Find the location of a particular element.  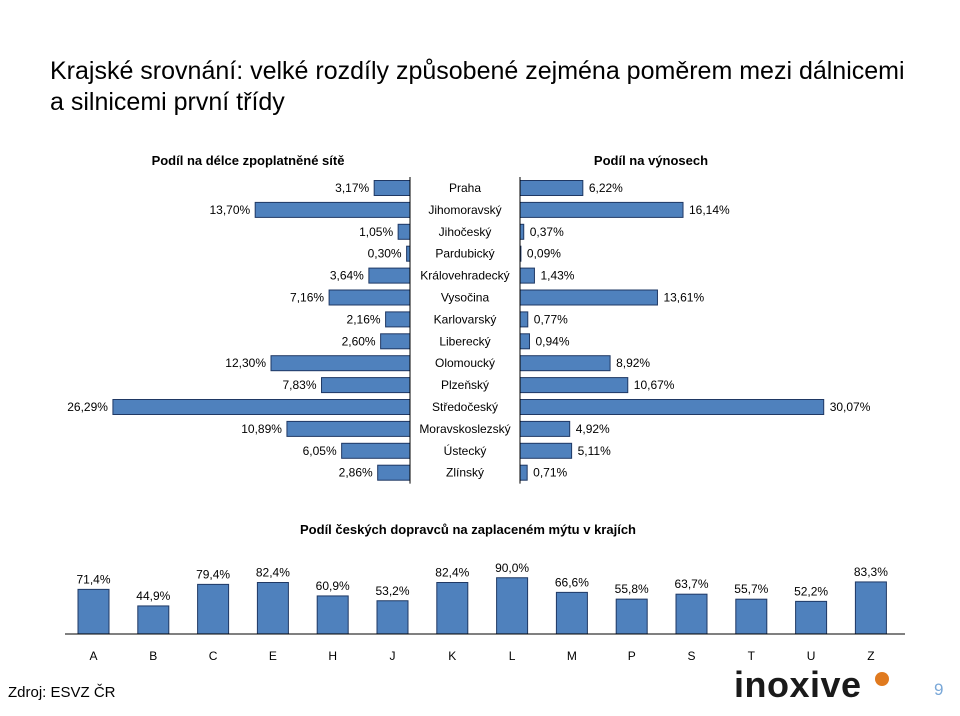

region-label: Jihomoravský is located at coordinates (464, 210).